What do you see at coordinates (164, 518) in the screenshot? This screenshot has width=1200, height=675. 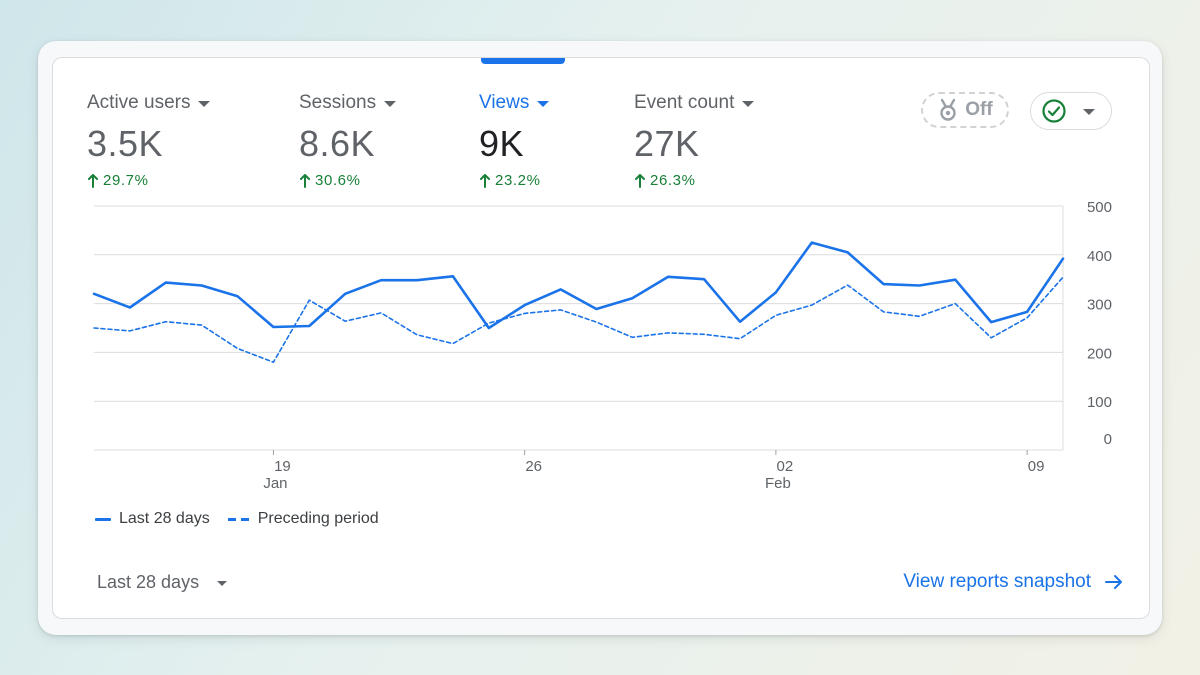 I see `legend-label-current: Last 28 days` at bounding box center [164, 518].